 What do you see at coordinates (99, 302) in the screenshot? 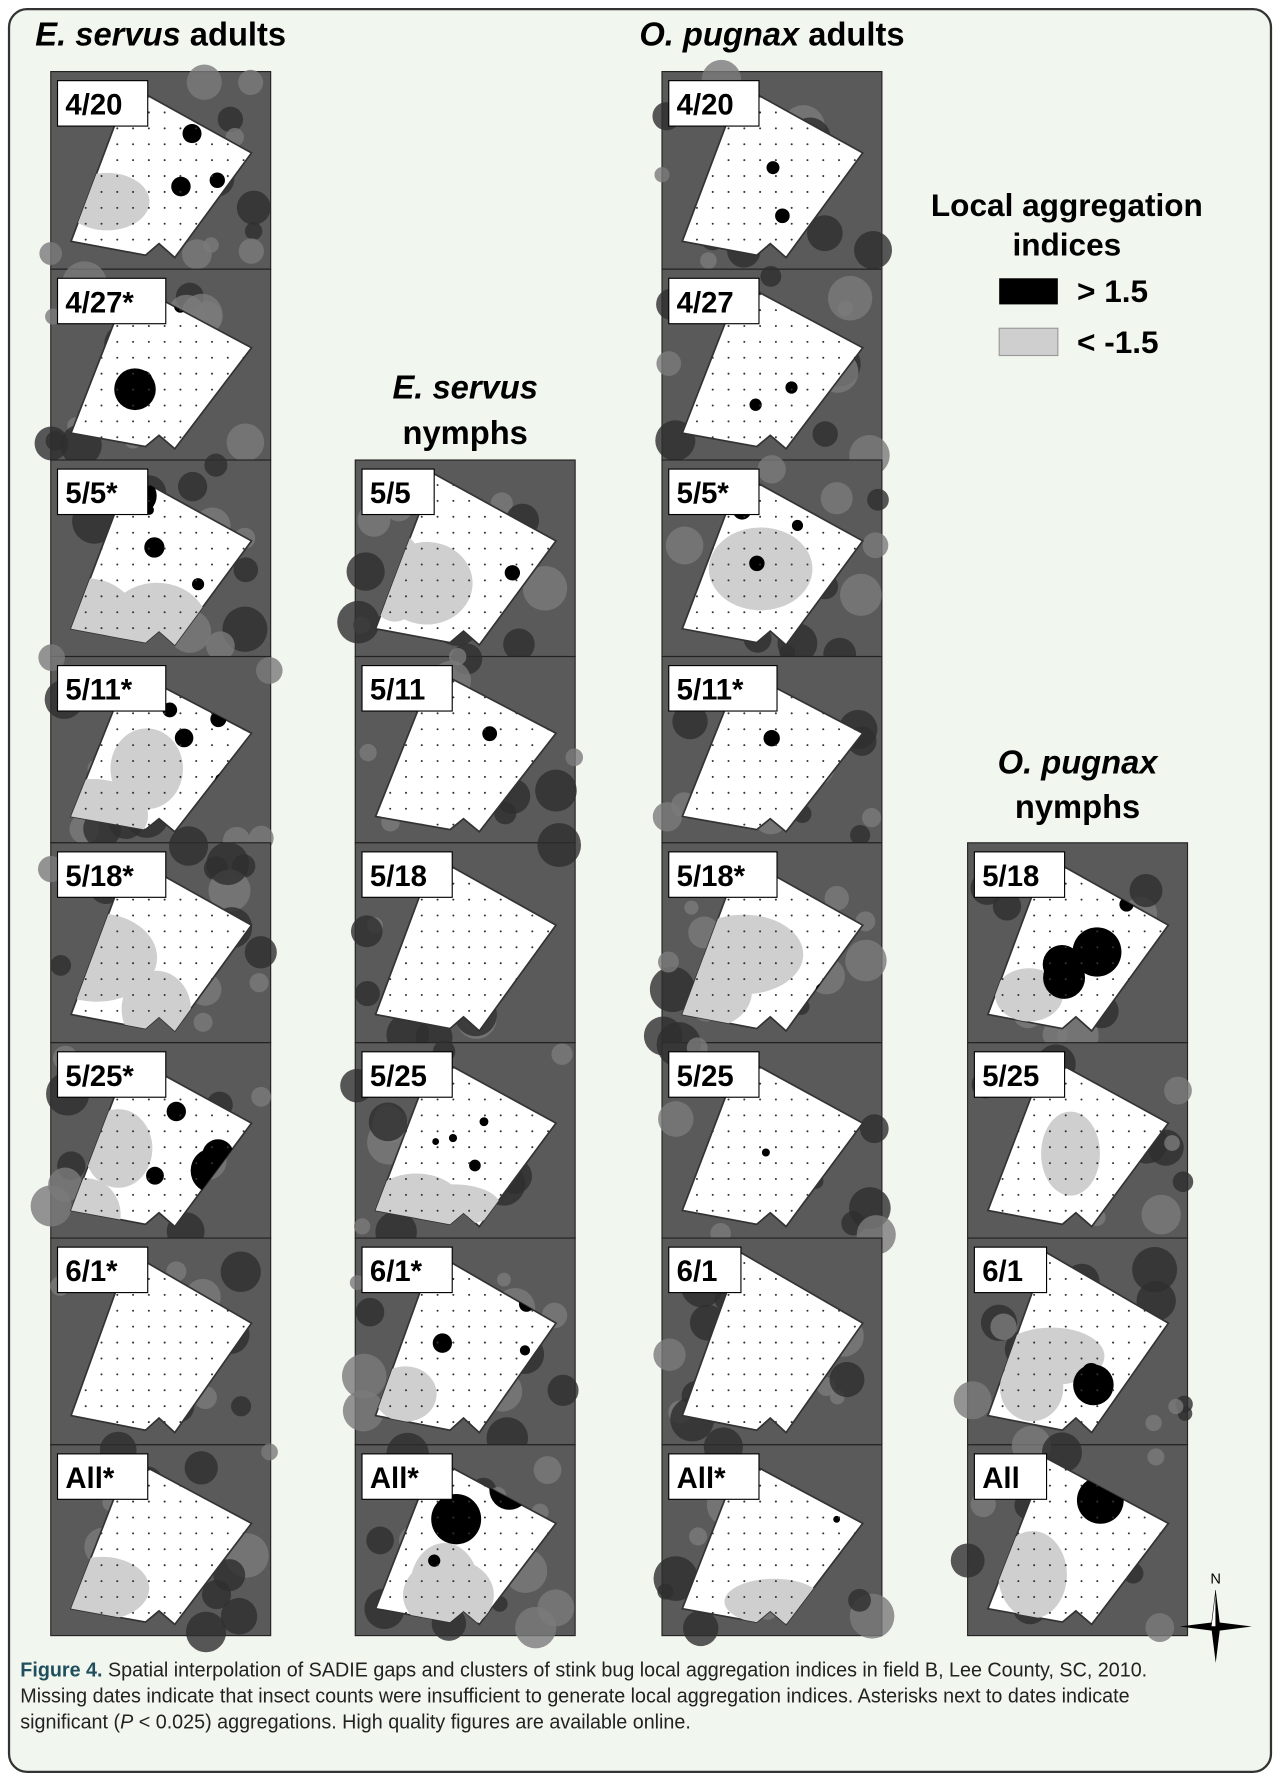
I see `panel-label: 4/27*` at bounding box center [99, 302].